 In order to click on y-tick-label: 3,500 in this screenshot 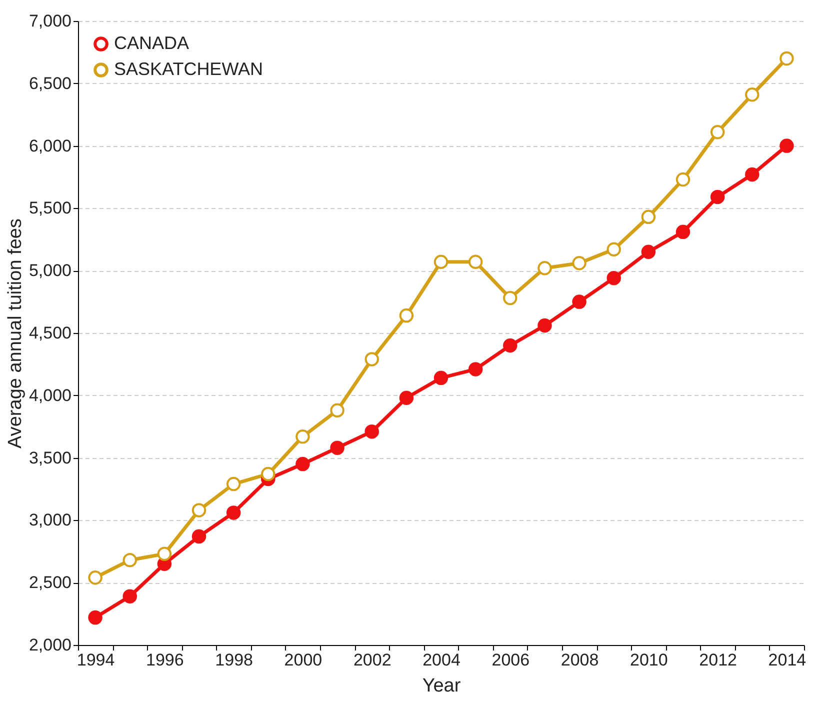, I will do `click(50, 458)`.